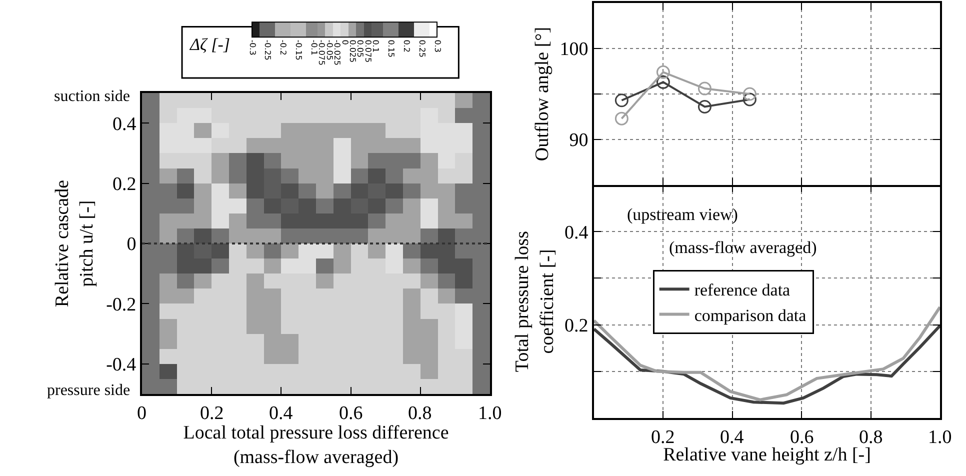  Describe the element at coordinates (88, 390) in the screenshot. I see `text: pressure side` at that location.